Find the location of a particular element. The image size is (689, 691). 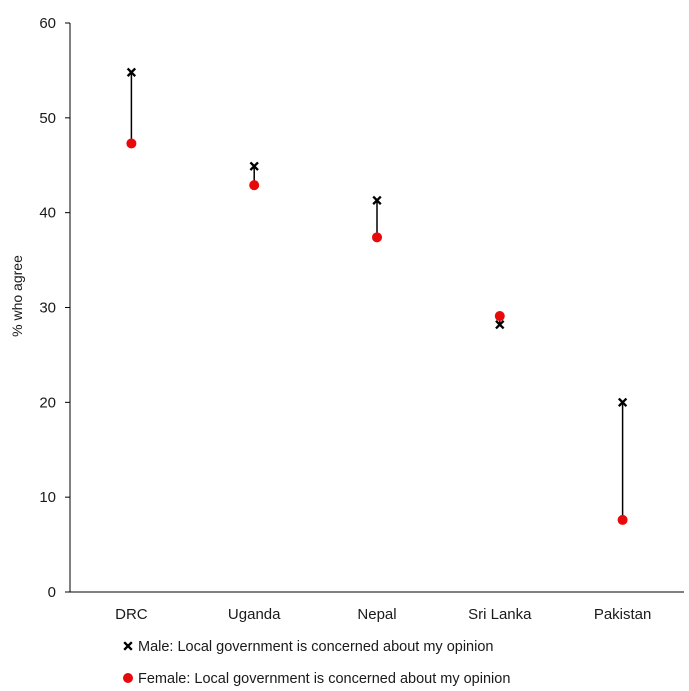

y-tick-label: 30 is located at coordinates (47, 308).